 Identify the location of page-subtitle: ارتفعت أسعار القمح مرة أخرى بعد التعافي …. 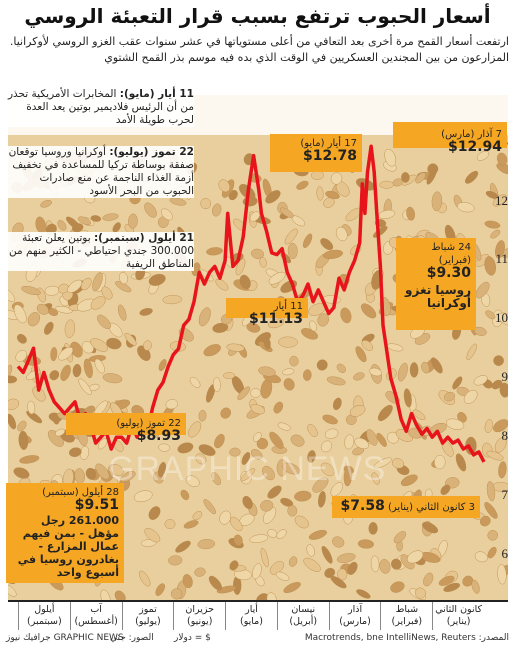
(259, 49).